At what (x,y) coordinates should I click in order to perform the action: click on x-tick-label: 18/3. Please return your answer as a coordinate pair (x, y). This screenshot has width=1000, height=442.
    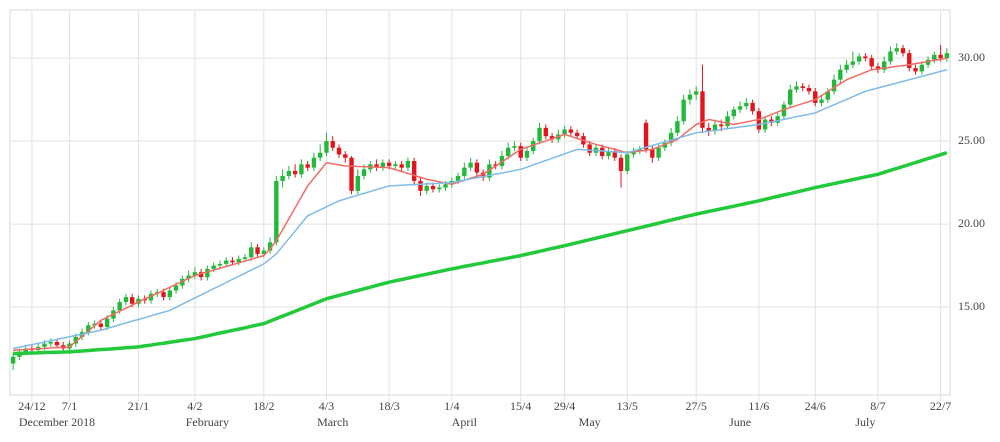
    Looking at the image, I should click on (388, 406).